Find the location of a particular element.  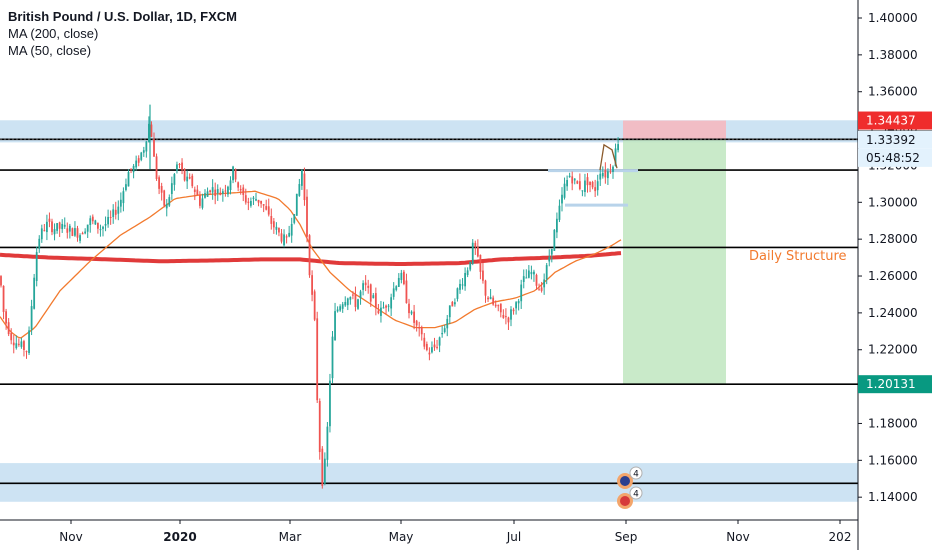

event-marker-0: 4 is located at coordinates (630, 477).